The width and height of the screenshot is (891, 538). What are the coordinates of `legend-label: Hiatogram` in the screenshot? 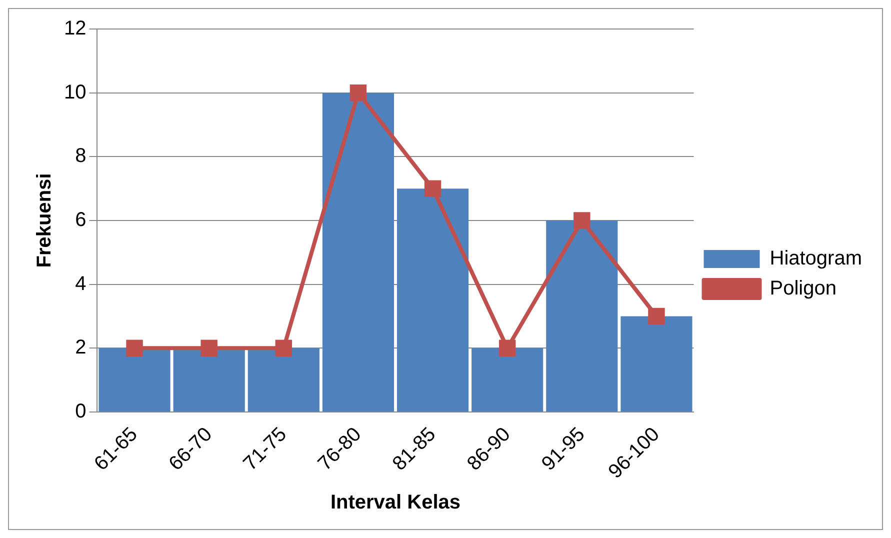 It's located at (816, 259).